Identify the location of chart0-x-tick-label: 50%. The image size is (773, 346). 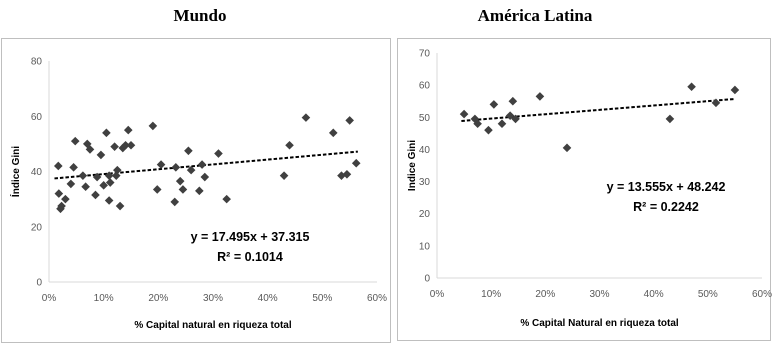
(322, 298).